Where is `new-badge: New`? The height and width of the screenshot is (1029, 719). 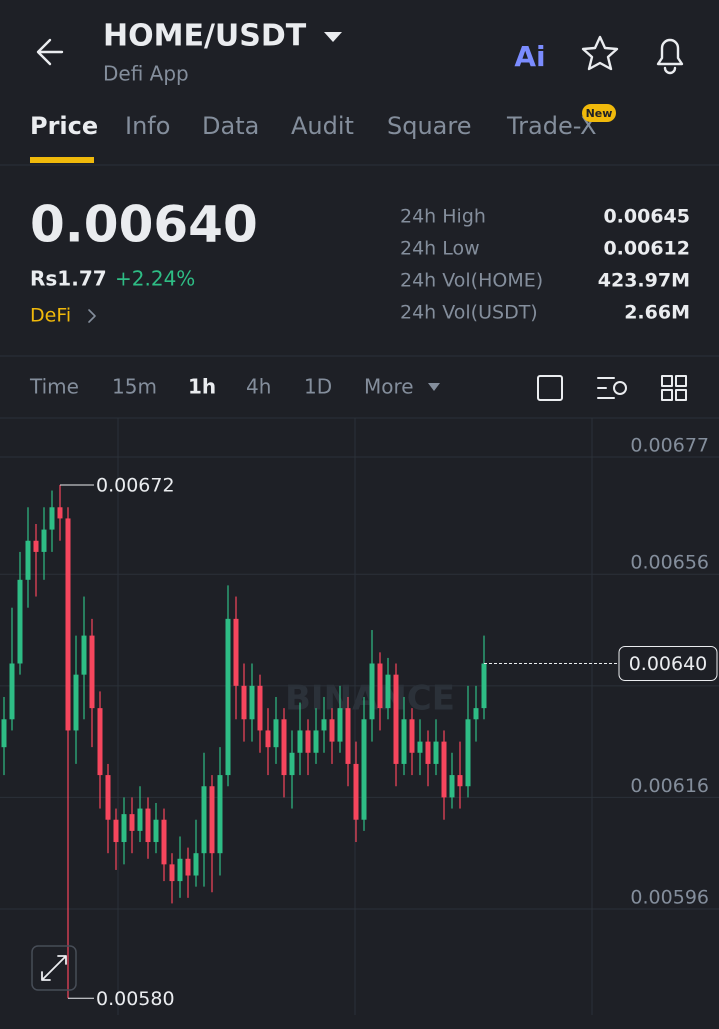
new-badge: New is located at coordinates (599, 113).